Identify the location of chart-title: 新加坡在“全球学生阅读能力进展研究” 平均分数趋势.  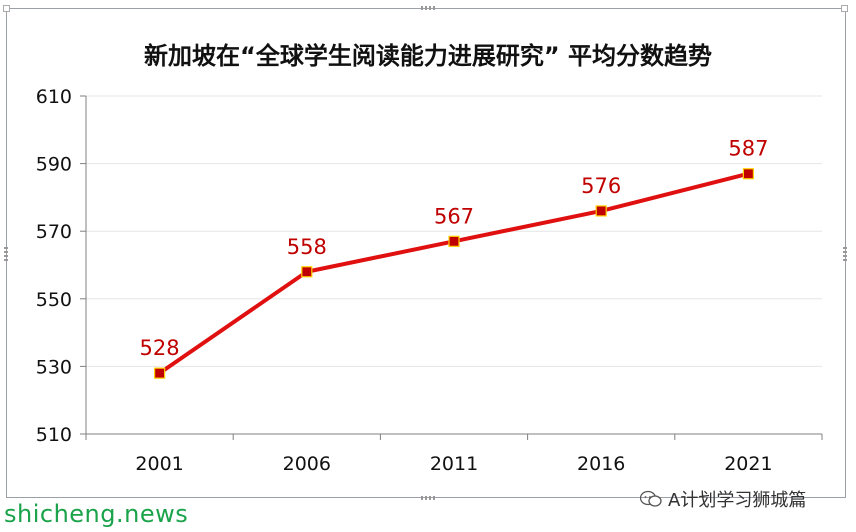
(428, 56).